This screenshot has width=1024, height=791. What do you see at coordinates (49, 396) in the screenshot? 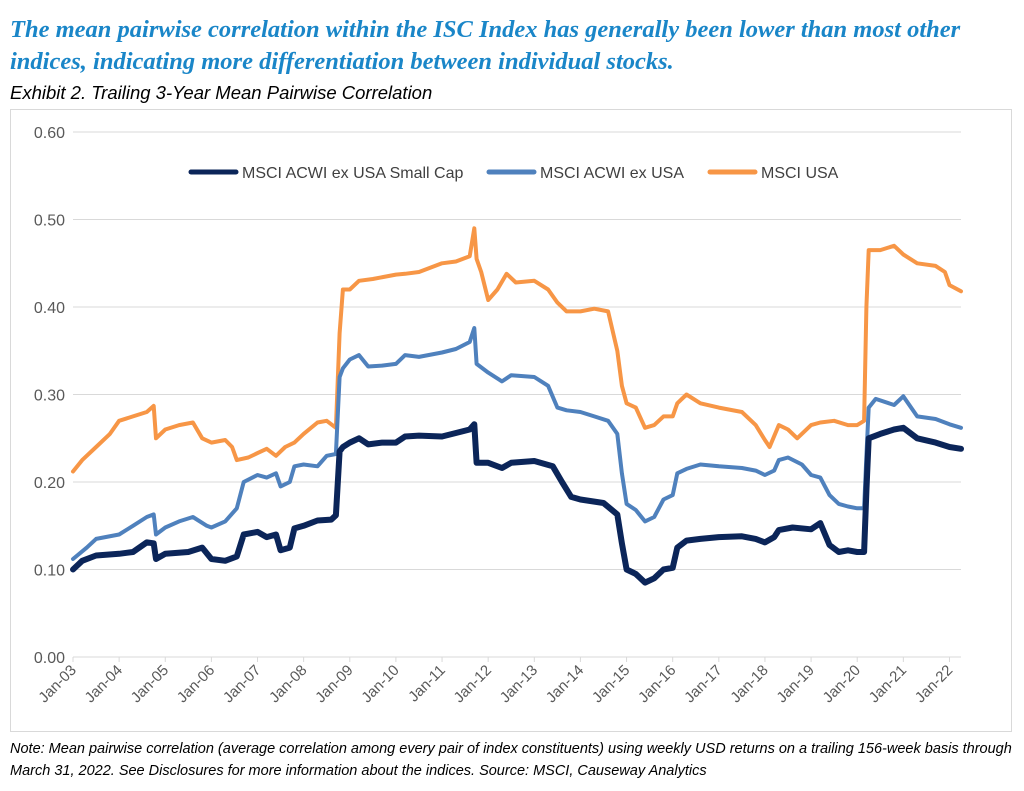
I see `y-tick-label: 0.30` at bounding box center [49, 396].